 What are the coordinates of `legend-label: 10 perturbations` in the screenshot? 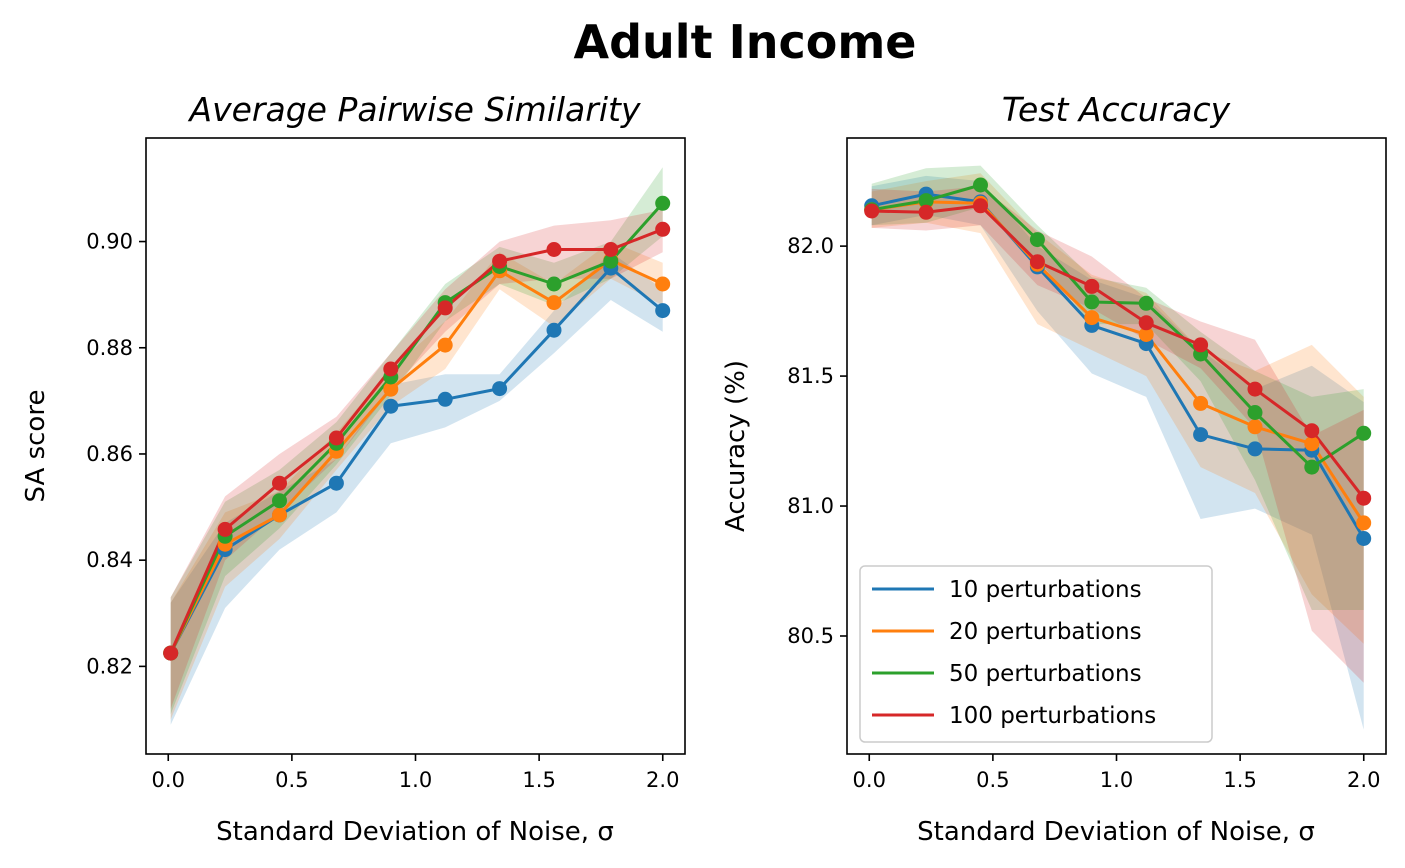 It's located at (1045, 590).